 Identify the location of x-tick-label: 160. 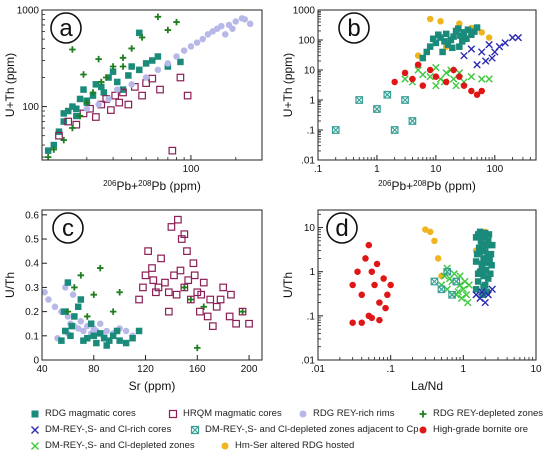
(197, 369).